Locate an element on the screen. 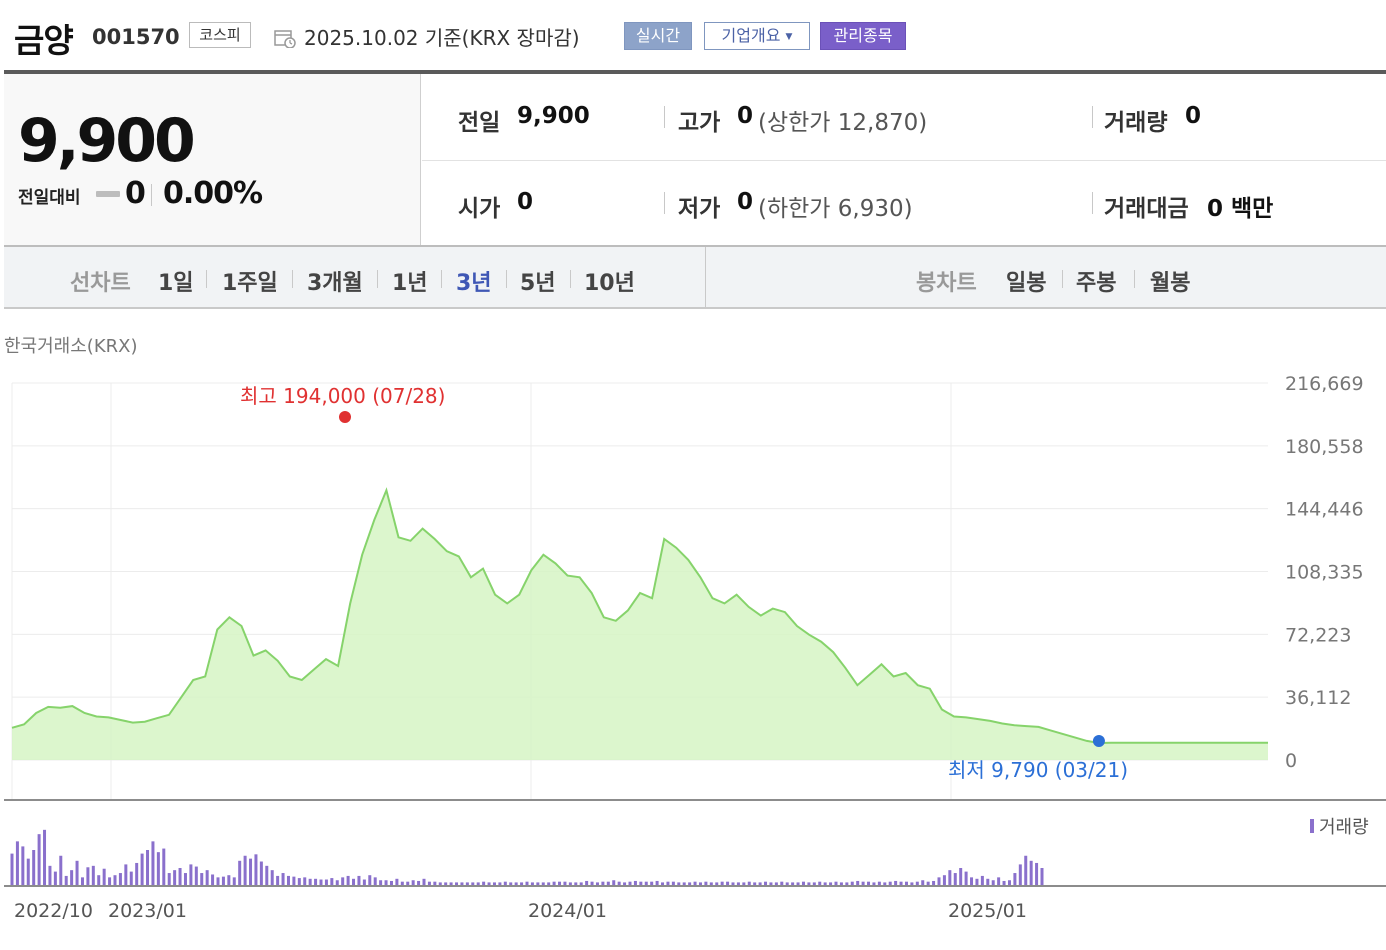 The image size is (1386, 950). tab-monthly: 월봉 is located at coordinates (1170, 283).